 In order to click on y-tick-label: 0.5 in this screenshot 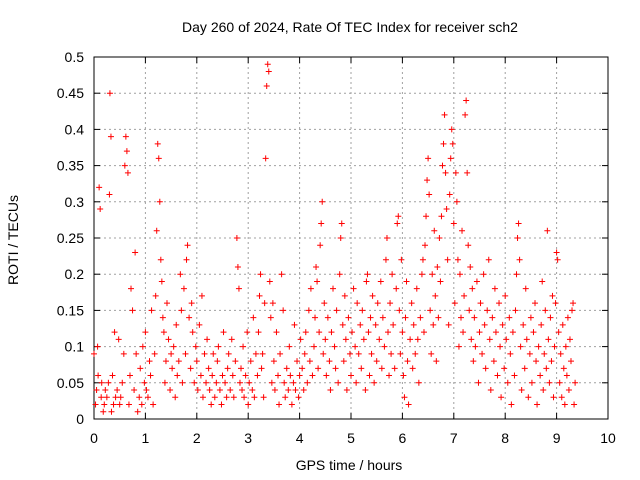, I will do `click(75, 57)`.